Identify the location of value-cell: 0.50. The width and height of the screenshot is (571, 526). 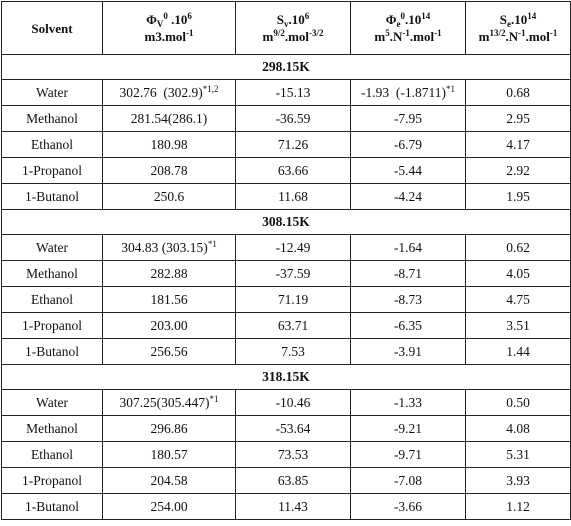
(518, 402).